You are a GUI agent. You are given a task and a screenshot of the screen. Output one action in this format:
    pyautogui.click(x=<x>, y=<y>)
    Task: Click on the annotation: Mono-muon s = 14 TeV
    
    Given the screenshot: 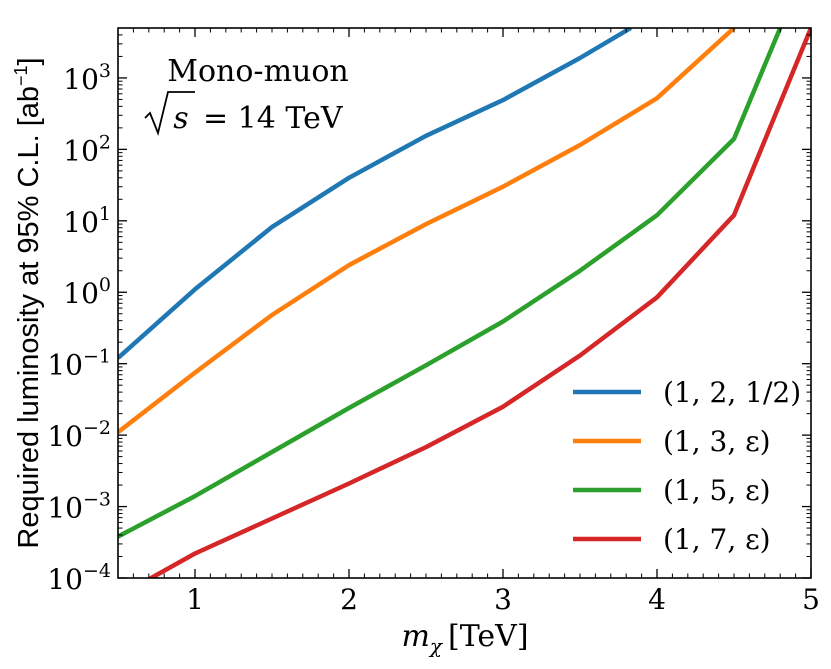 What is the action you would take?
    pyautogui.click(x=246, y=95)
    